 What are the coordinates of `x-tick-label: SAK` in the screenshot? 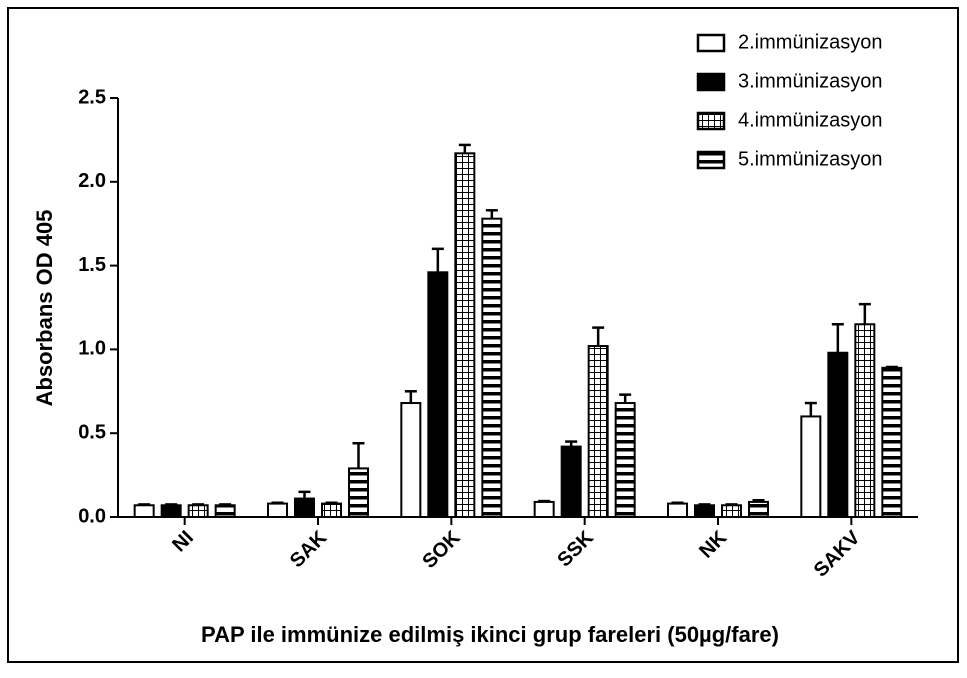 It's located at (309, 549).